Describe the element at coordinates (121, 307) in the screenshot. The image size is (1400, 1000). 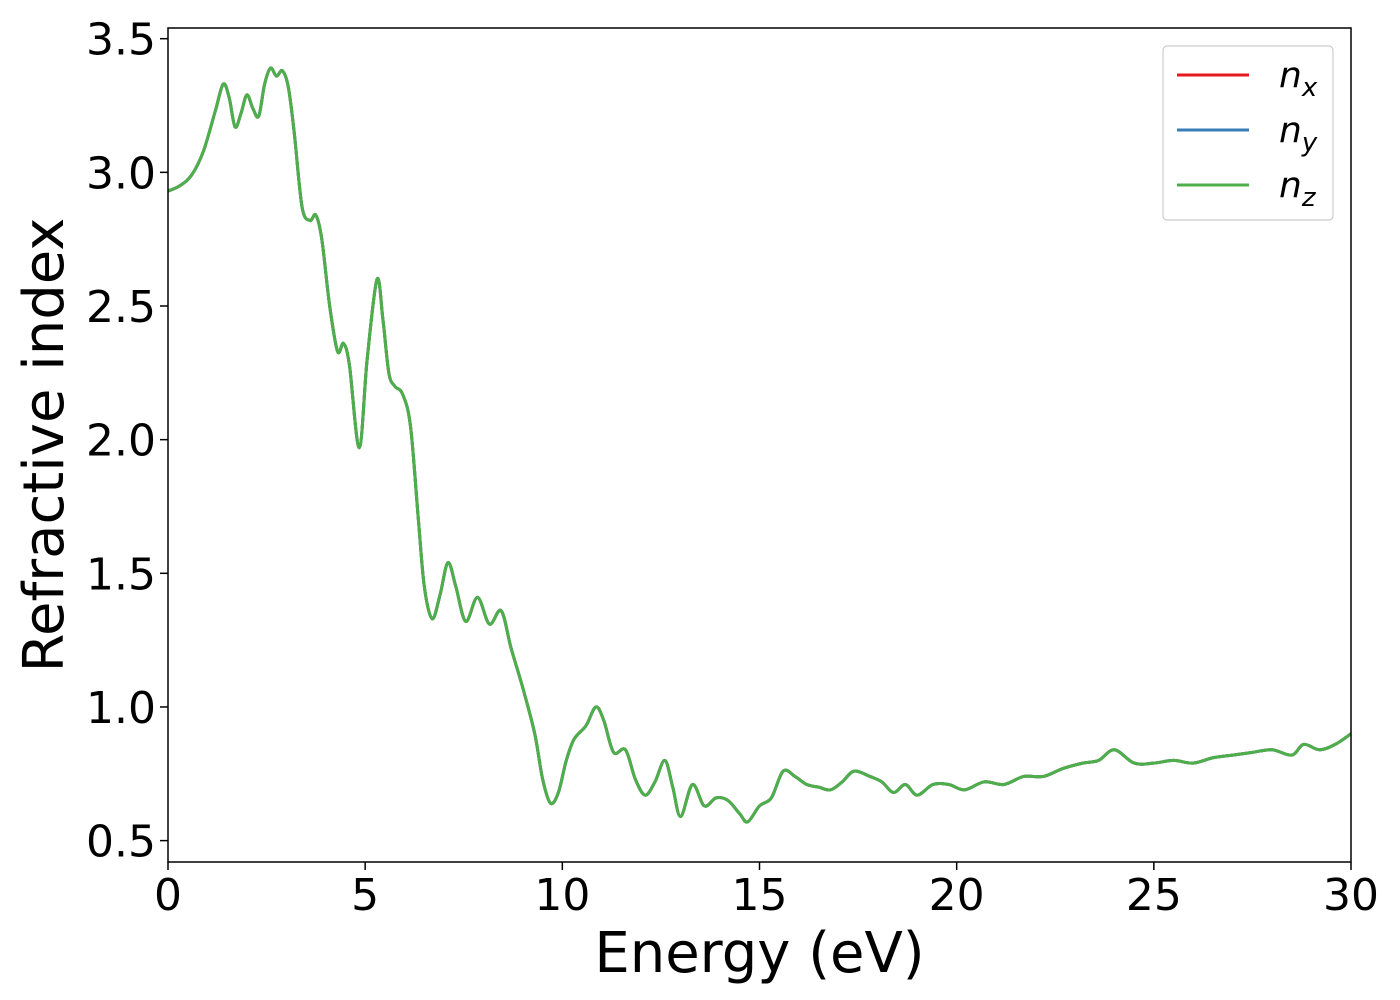
I see `y-tick-label: 2.5` at that location.